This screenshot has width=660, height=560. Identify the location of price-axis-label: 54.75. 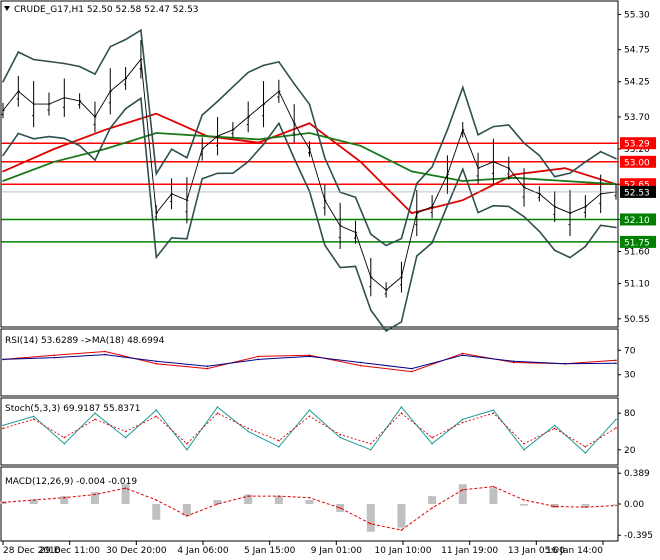
(637, 51).